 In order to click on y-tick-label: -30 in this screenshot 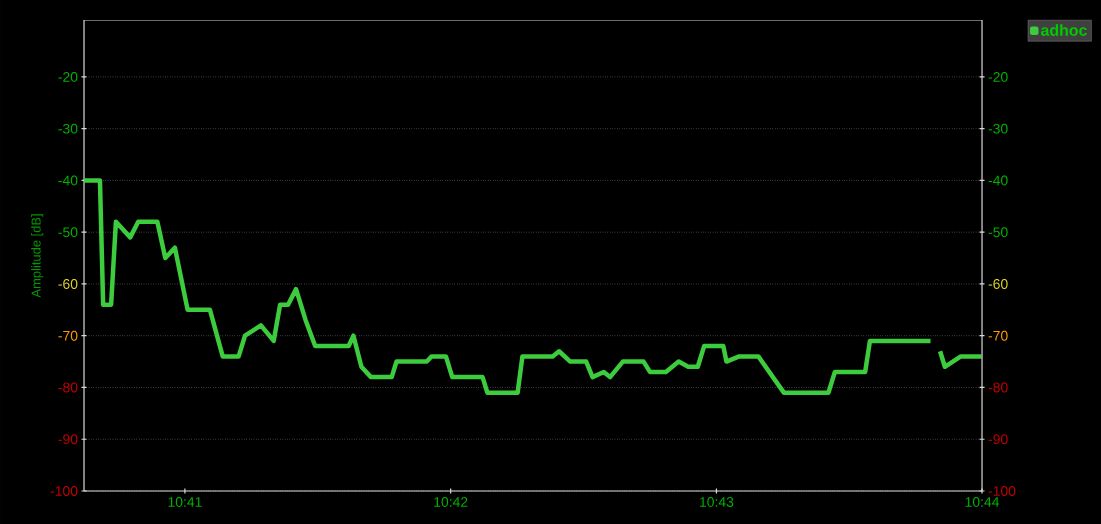, I will do `click(68, 128)`.